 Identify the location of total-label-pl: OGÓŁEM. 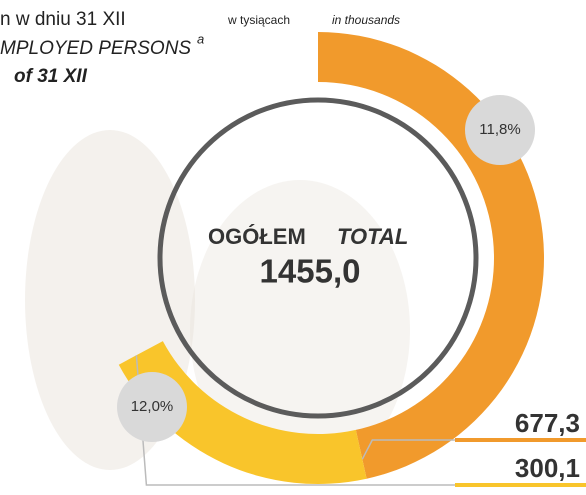
(257, 236).